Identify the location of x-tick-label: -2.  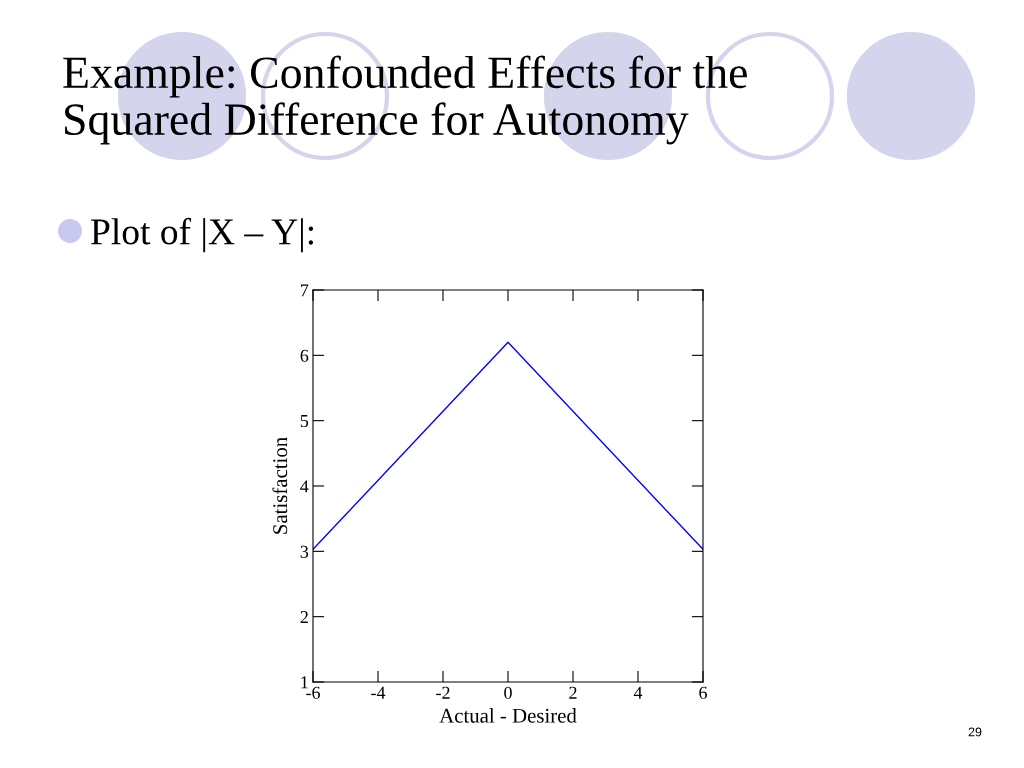
(443, 692).